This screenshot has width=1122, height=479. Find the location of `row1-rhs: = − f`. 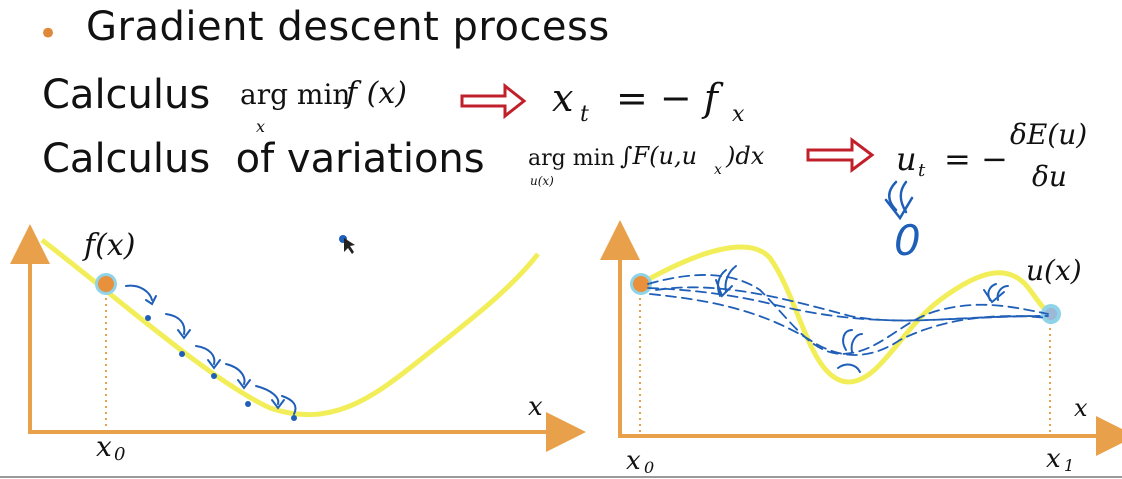

row1-rhs: = − f is located at coordinates (667, 98).